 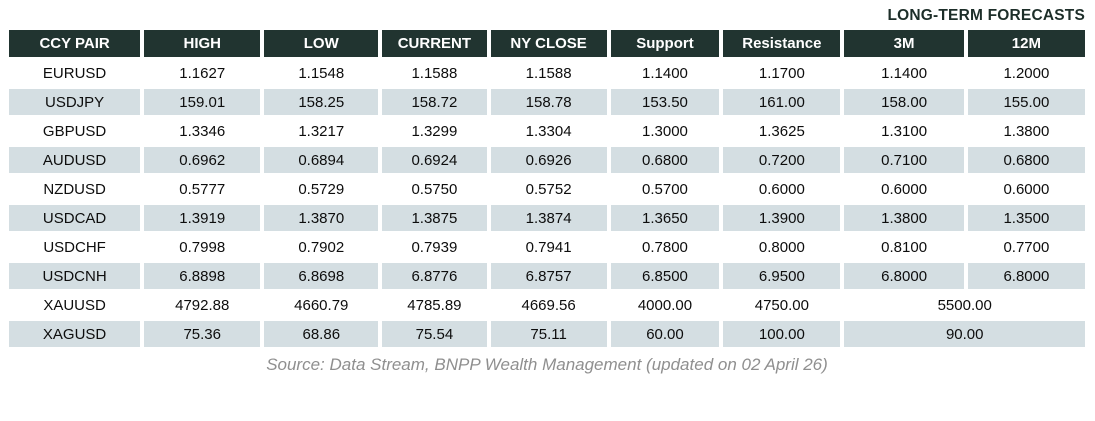 I want to click on current-cell: 0.6924, so click(x=434, y=160).